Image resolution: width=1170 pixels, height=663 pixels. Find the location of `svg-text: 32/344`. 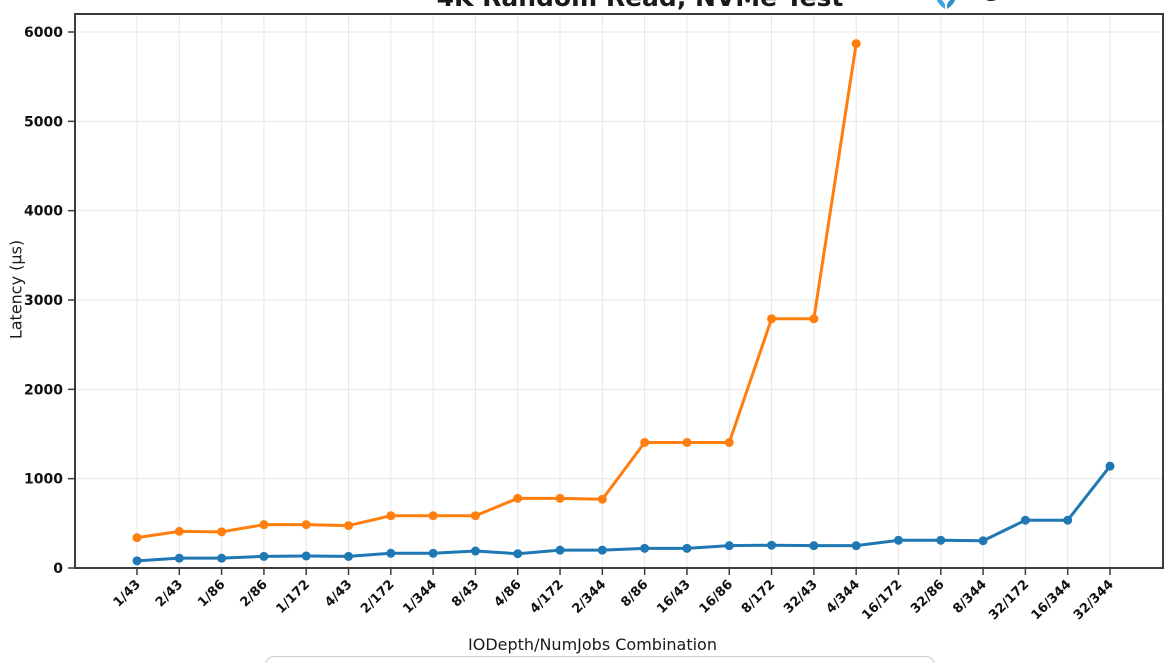

svg-text: 32/344 is located at coordinates (1094, 600).